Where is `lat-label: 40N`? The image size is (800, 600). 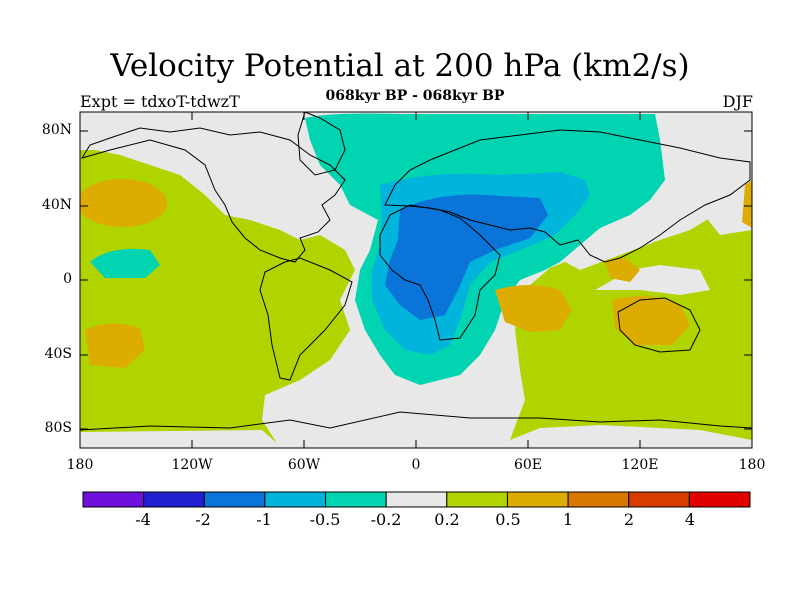 lat-label: 40N is located at coordinates (56, 205).